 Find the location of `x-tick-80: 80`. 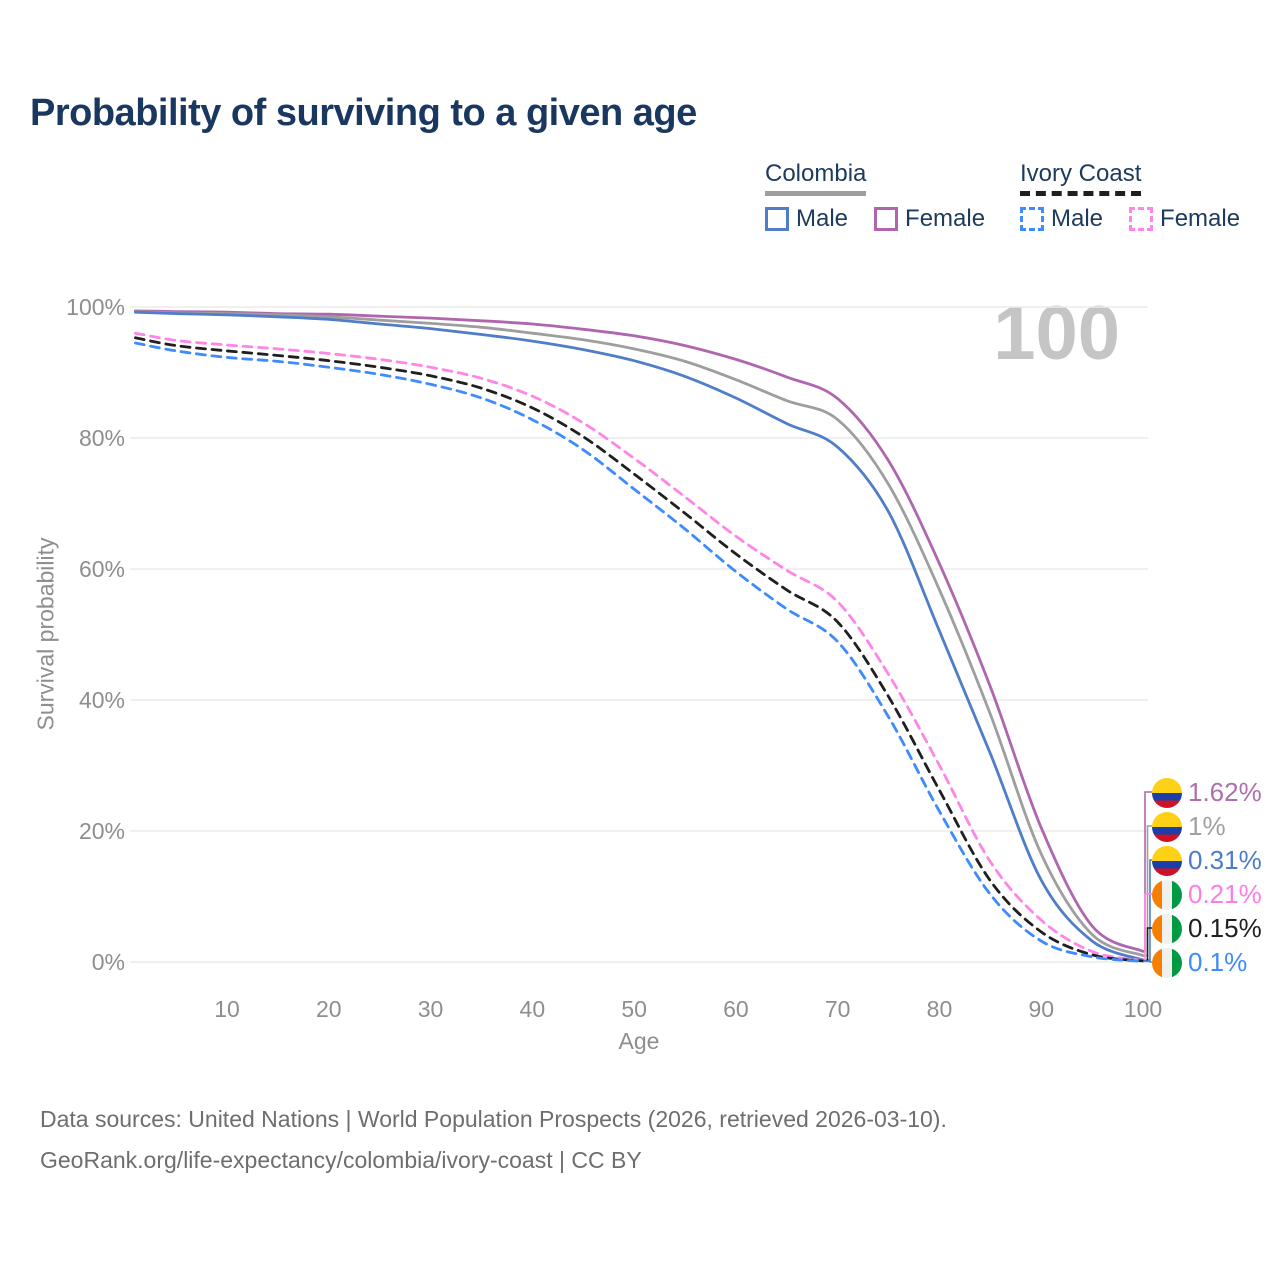

x-tick-80: 80 is located at coordinates (939, 1009).